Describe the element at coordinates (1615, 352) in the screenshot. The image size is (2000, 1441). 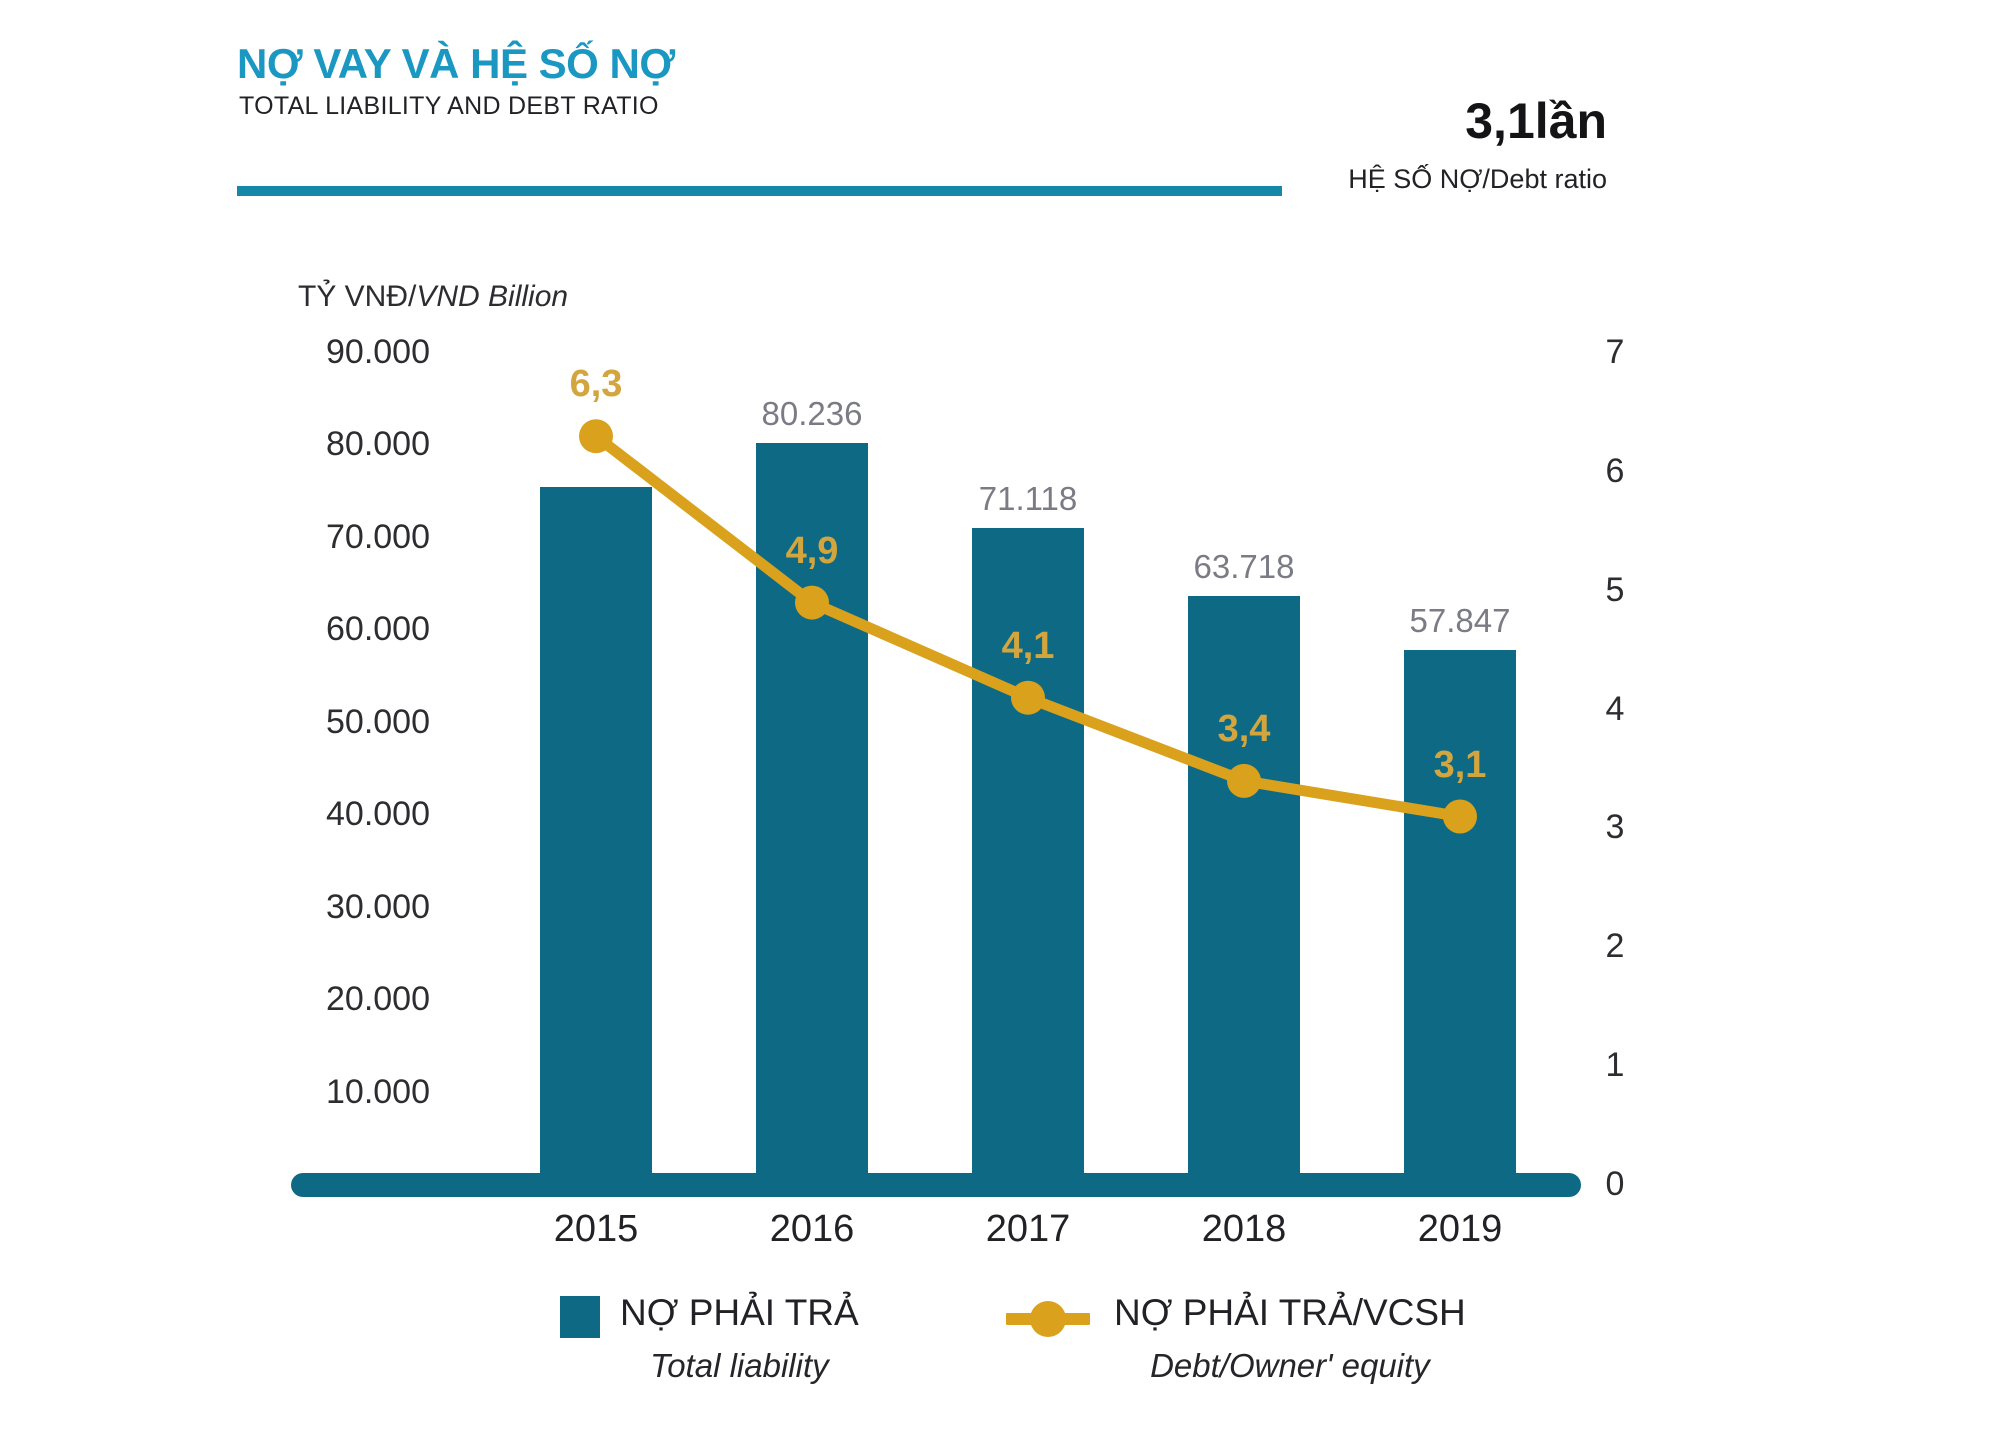
I see `right-axis-tick-7: 7` at that location.